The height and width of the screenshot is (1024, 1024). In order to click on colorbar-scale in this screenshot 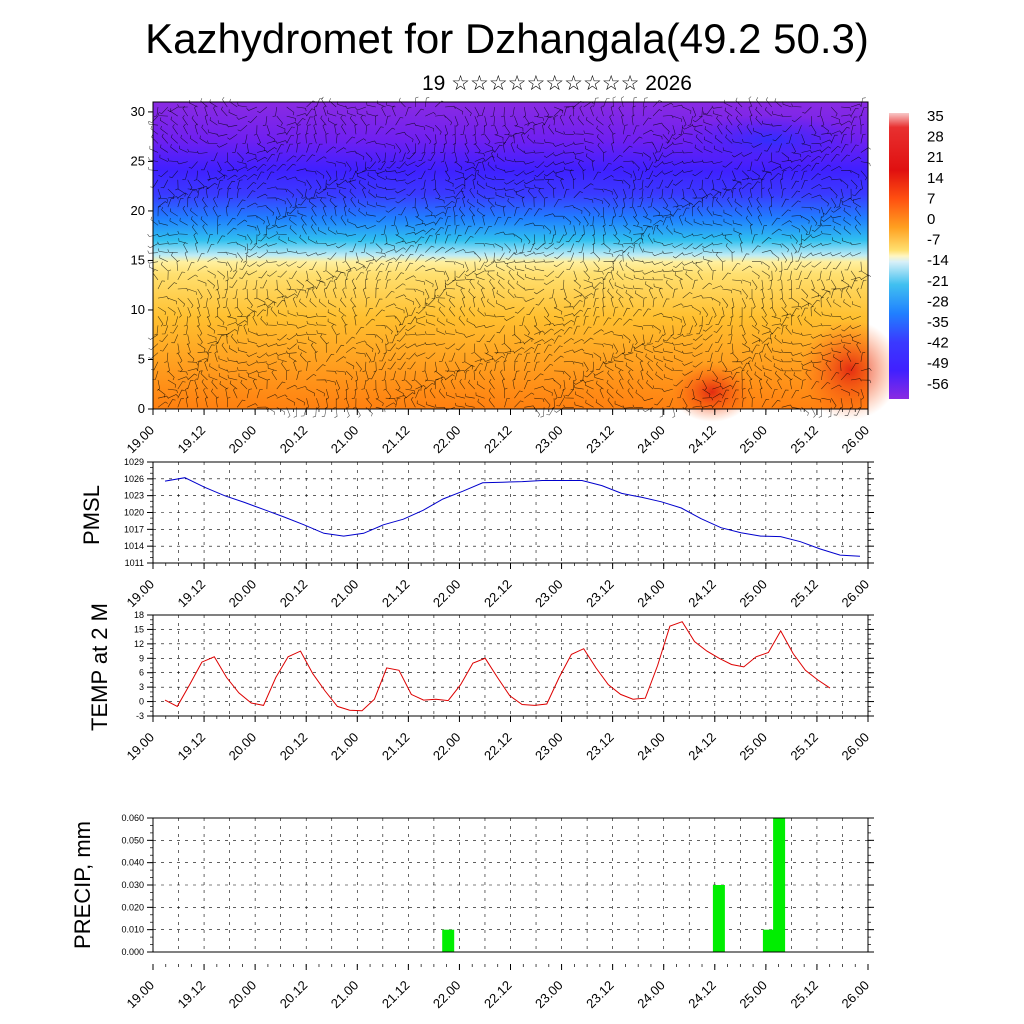, I will do `click(899, 256)`.